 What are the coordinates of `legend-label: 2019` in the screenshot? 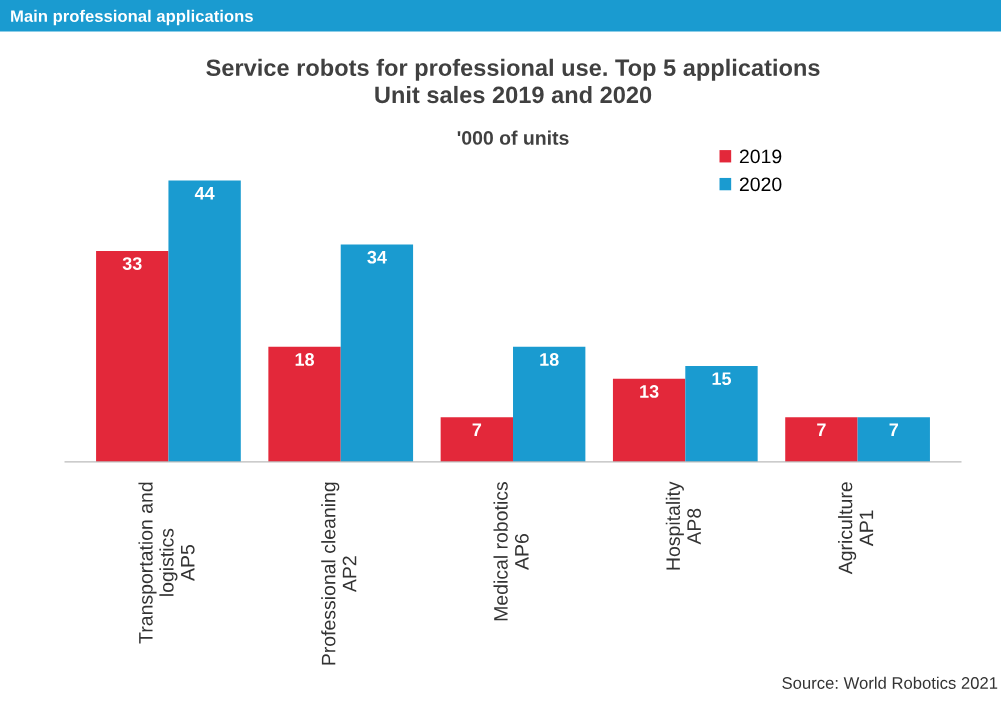 It's located at (760, 156).